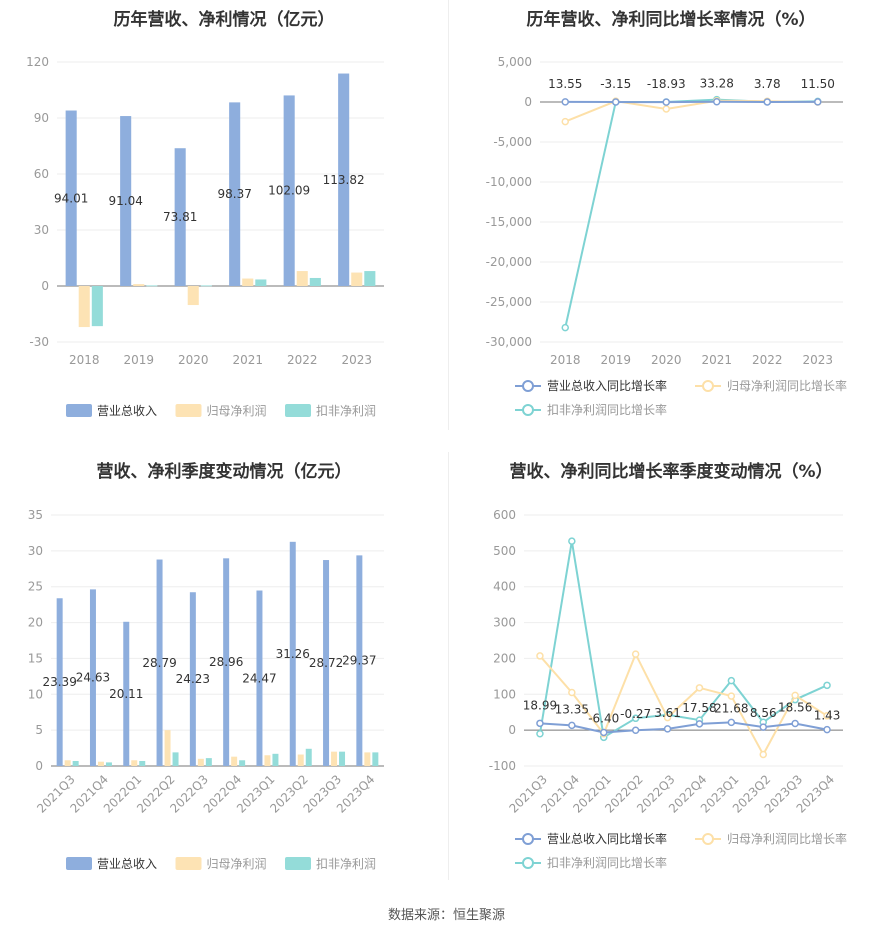  I want to click on legend-label: 扣非净利润, so click(346, 411).